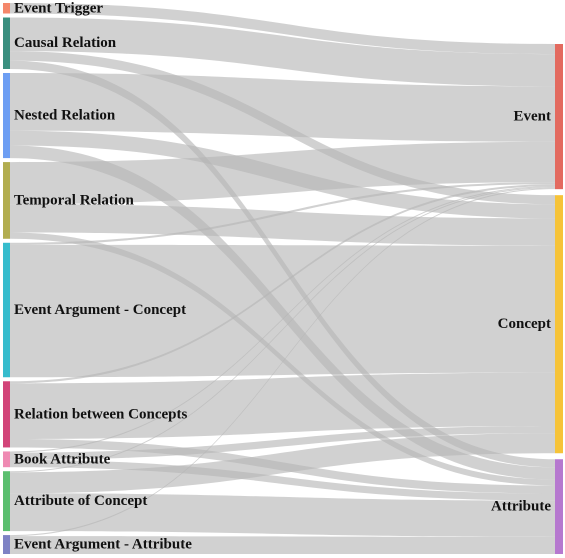 This screenshot has height=558, width=565. Describe the element at coordinates (80, 501) in the screenshot. I see `source-label-attribute-of-concept: Attribute of Concept` at that location.